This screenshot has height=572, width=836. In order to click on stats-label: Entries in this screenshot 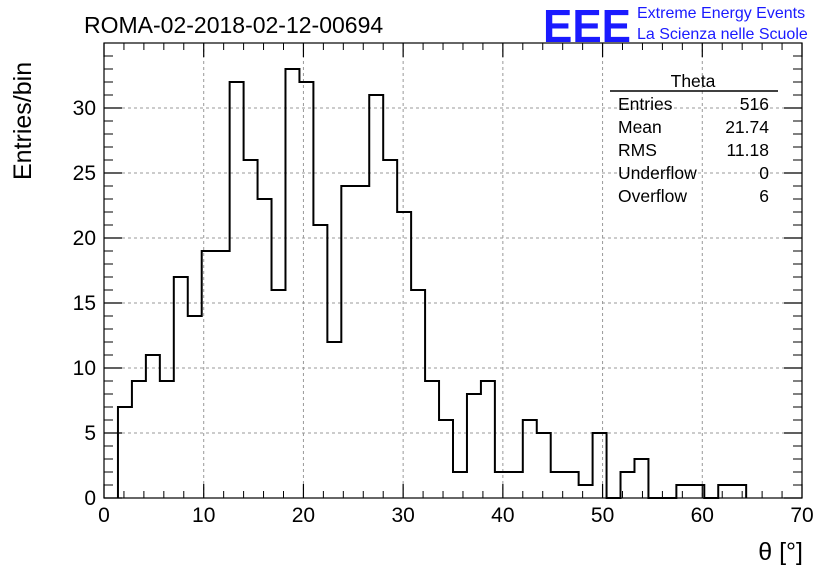, I will do `click(645, 104)`.